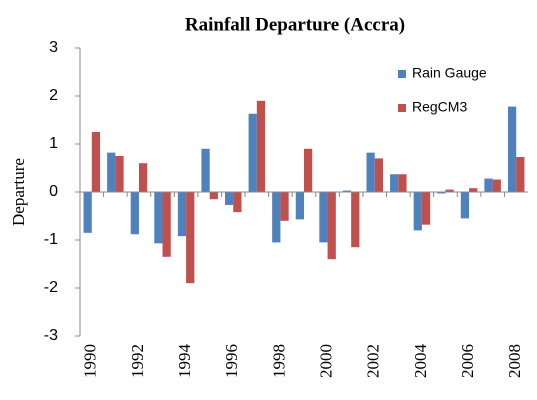 Image resolution: width=537 pixels, height=400 pixels. Describe the element at coordinates (467, 361) in the screenshot. I see `x-tick-label: 2006` at that location.